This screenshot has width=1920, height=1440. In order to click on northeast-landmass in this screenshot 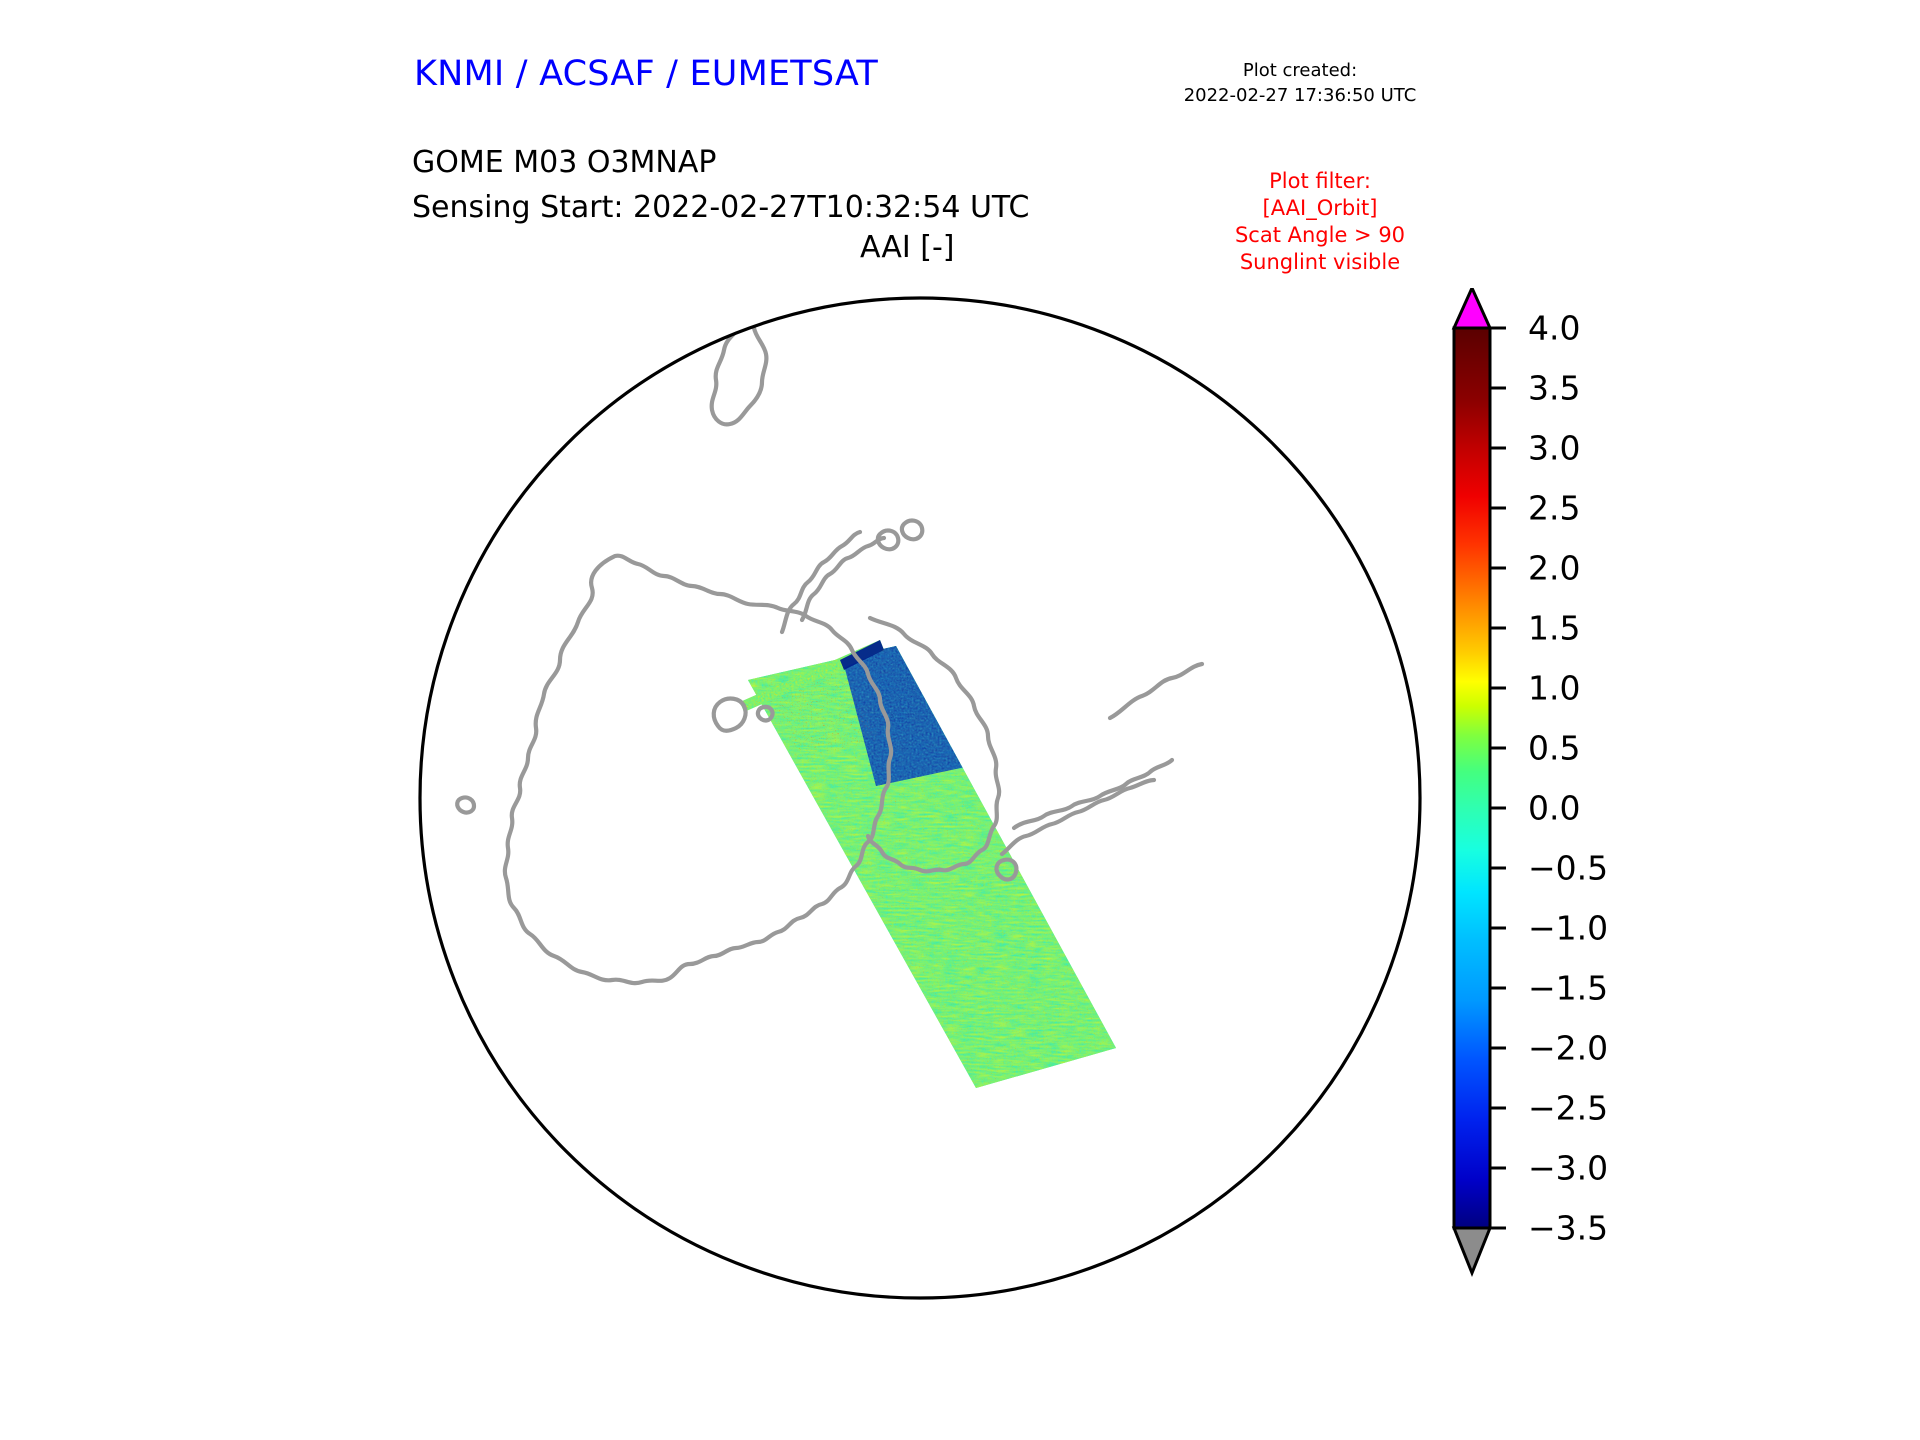, I will do `click(1156, 691)`.